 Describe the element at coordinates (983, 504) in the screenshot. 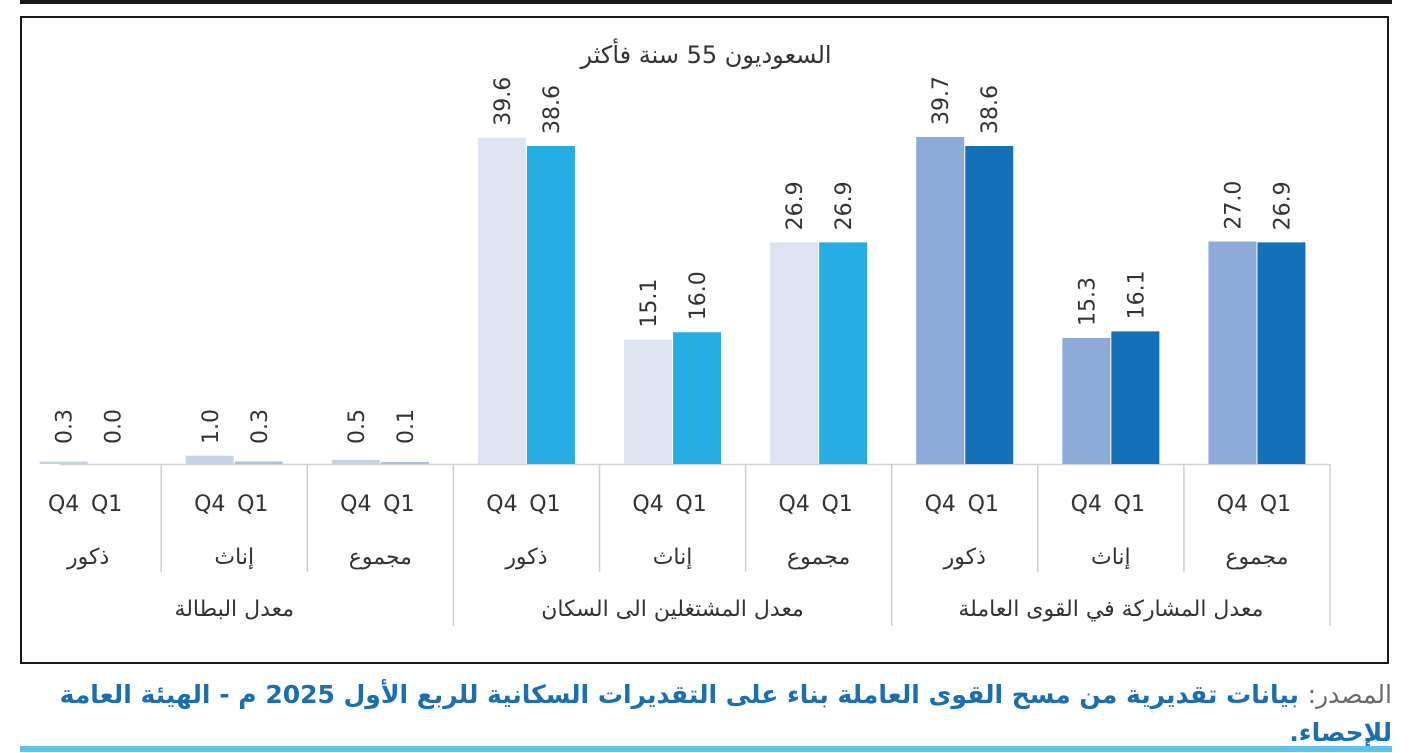

I see `period-label-0-2-q1: Q1` at that location.